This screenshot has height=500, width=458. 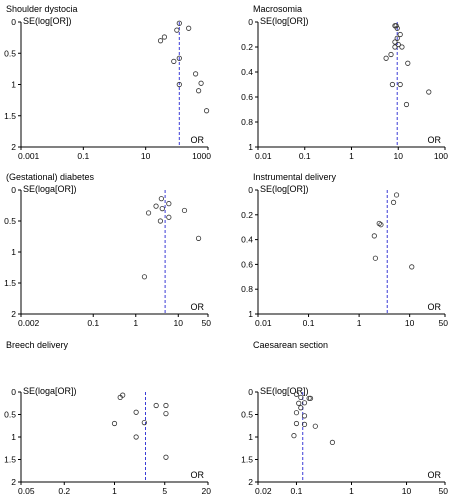 I want to click on x-tick-label: 0.2, so click(x=64, y=491).